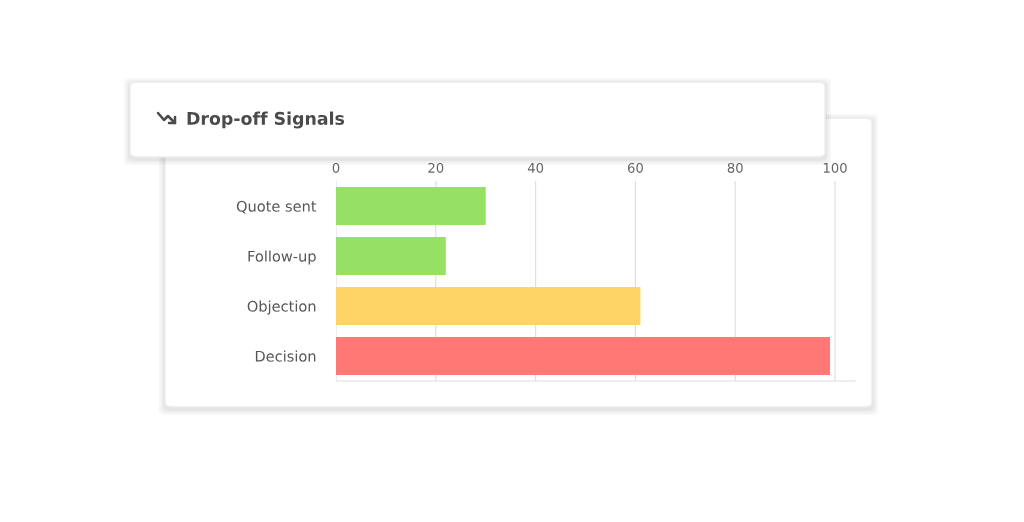 The height and width of the screenshot is (522, 1024). I want to click on x-tick-label: 20, so click(436, 167).